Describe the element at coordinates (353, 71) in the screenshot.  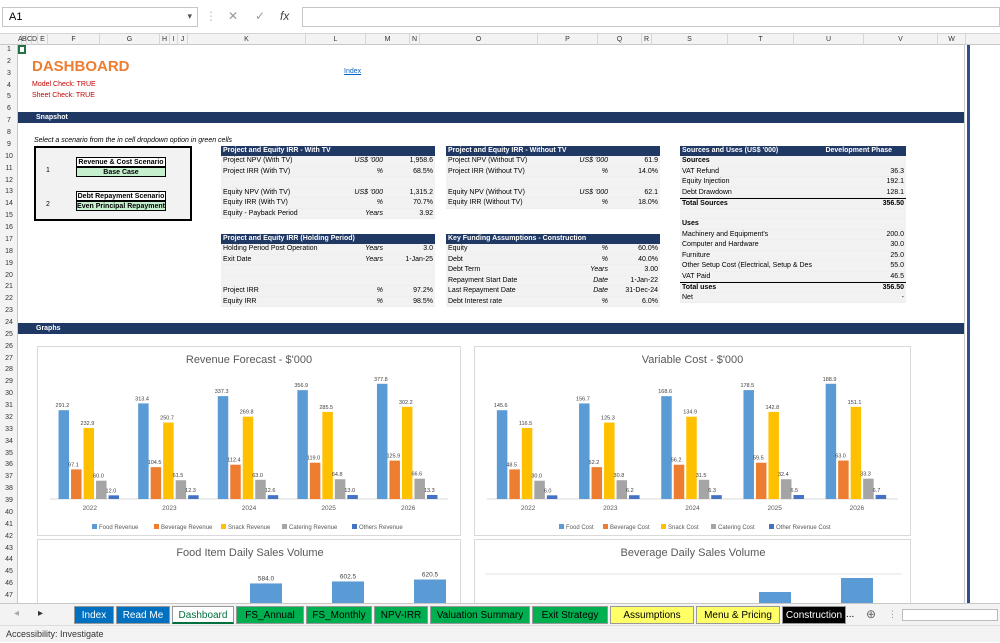
I see `index-link: Index` at that location.